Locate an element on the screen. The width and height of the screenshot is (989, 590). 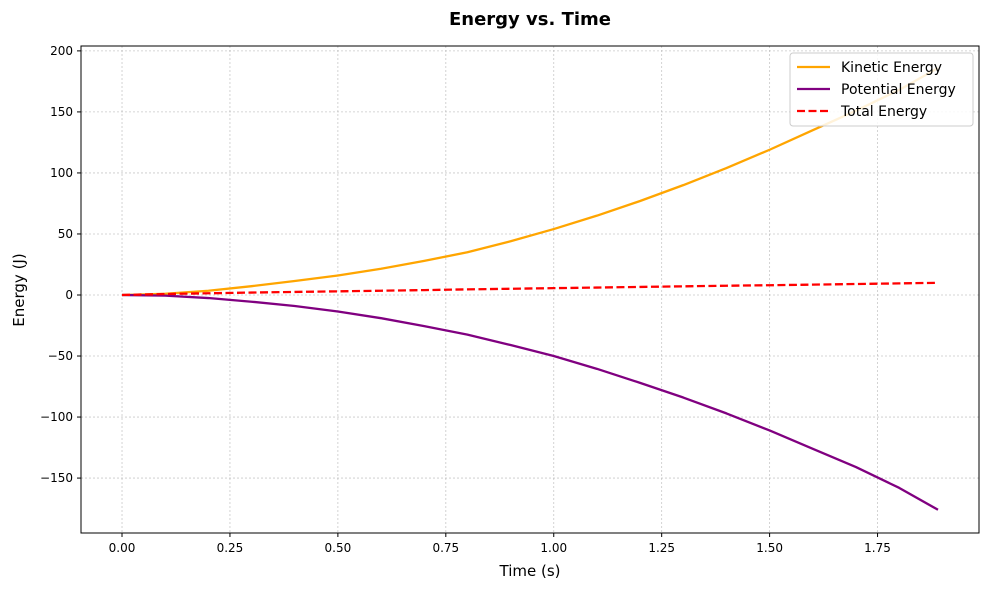
x-tick-label: 1.25 is located at coordinates (661, 548).